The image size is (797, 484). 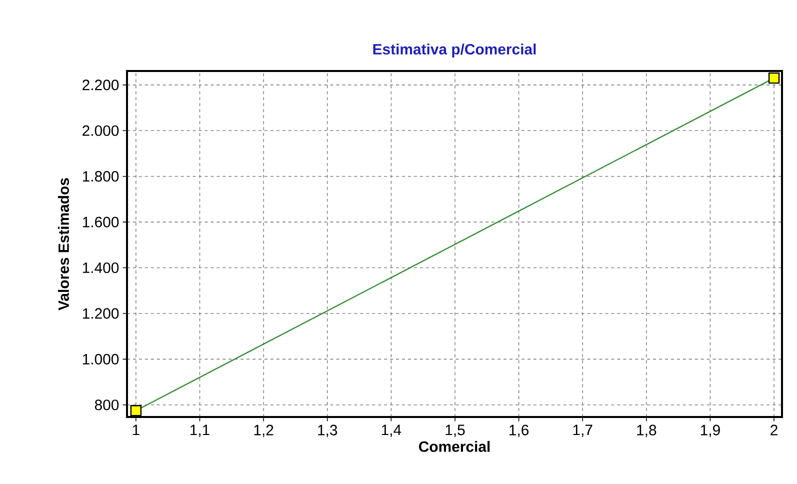 I want to click on x-tick-label: 1,2, so click(x=264, y=431).